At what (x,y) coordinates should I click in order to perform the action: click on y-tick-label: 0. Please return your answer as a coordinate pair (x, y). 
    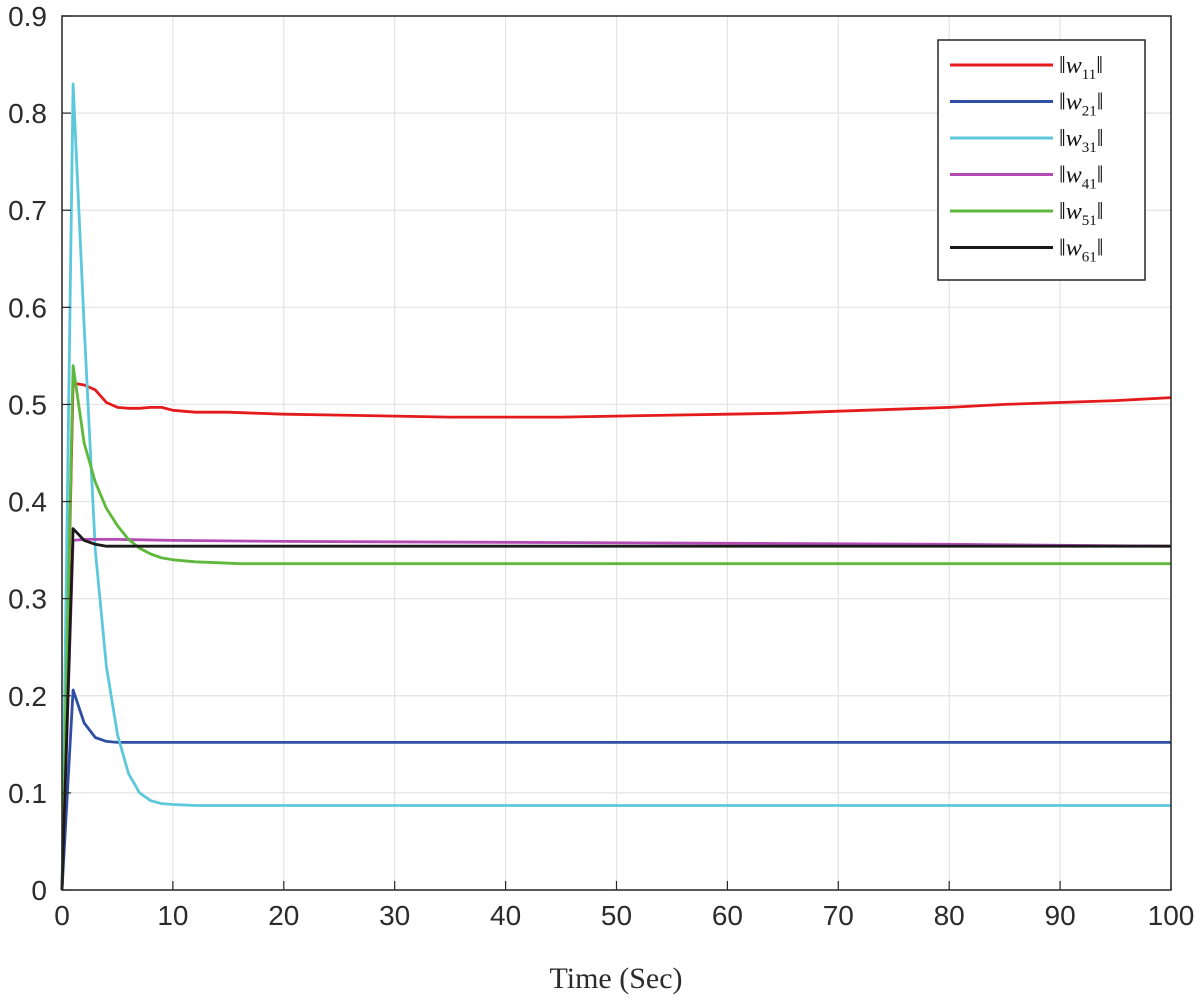
    Looking at the image, I should click on (39, 890).